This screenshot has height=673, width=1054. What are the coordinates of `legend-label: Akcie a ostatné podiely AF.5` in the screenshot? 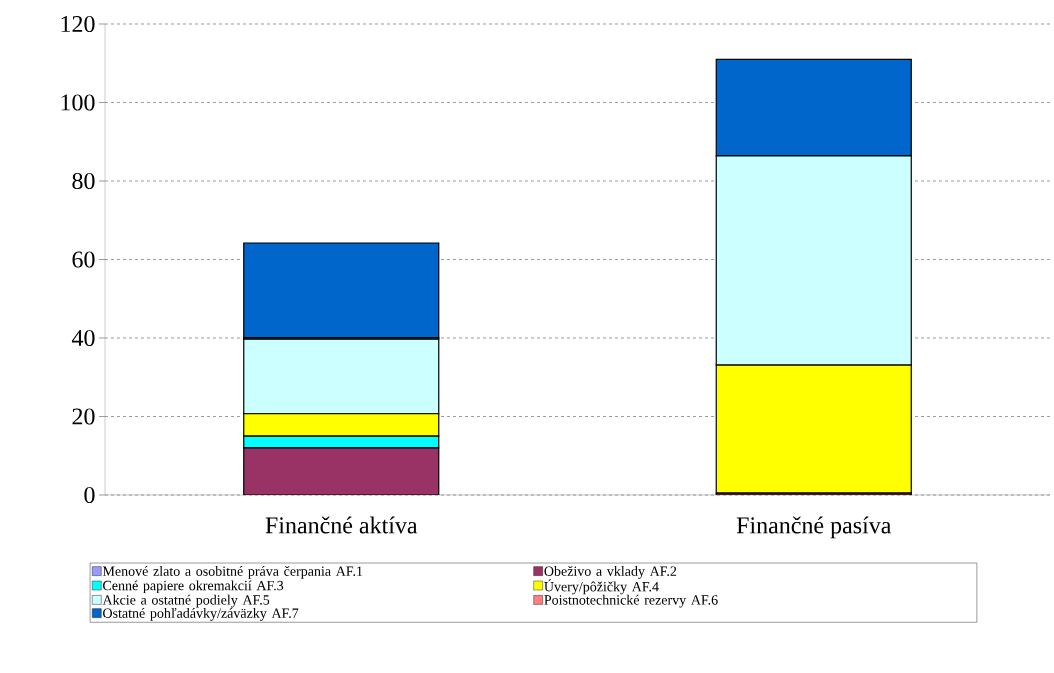 It's located at (186, 601).